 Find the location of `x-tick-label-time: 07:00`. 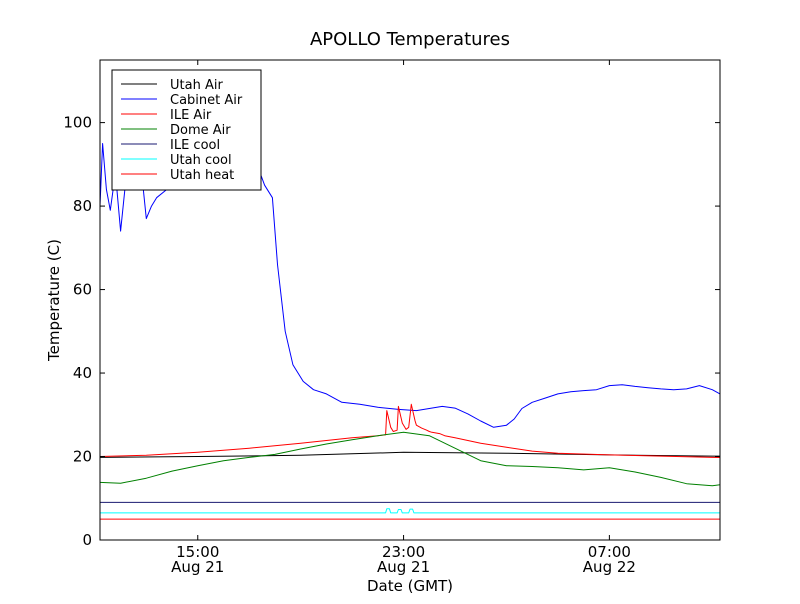

x-tick-label-time: 07:00 is located at coordinates (609, 552).